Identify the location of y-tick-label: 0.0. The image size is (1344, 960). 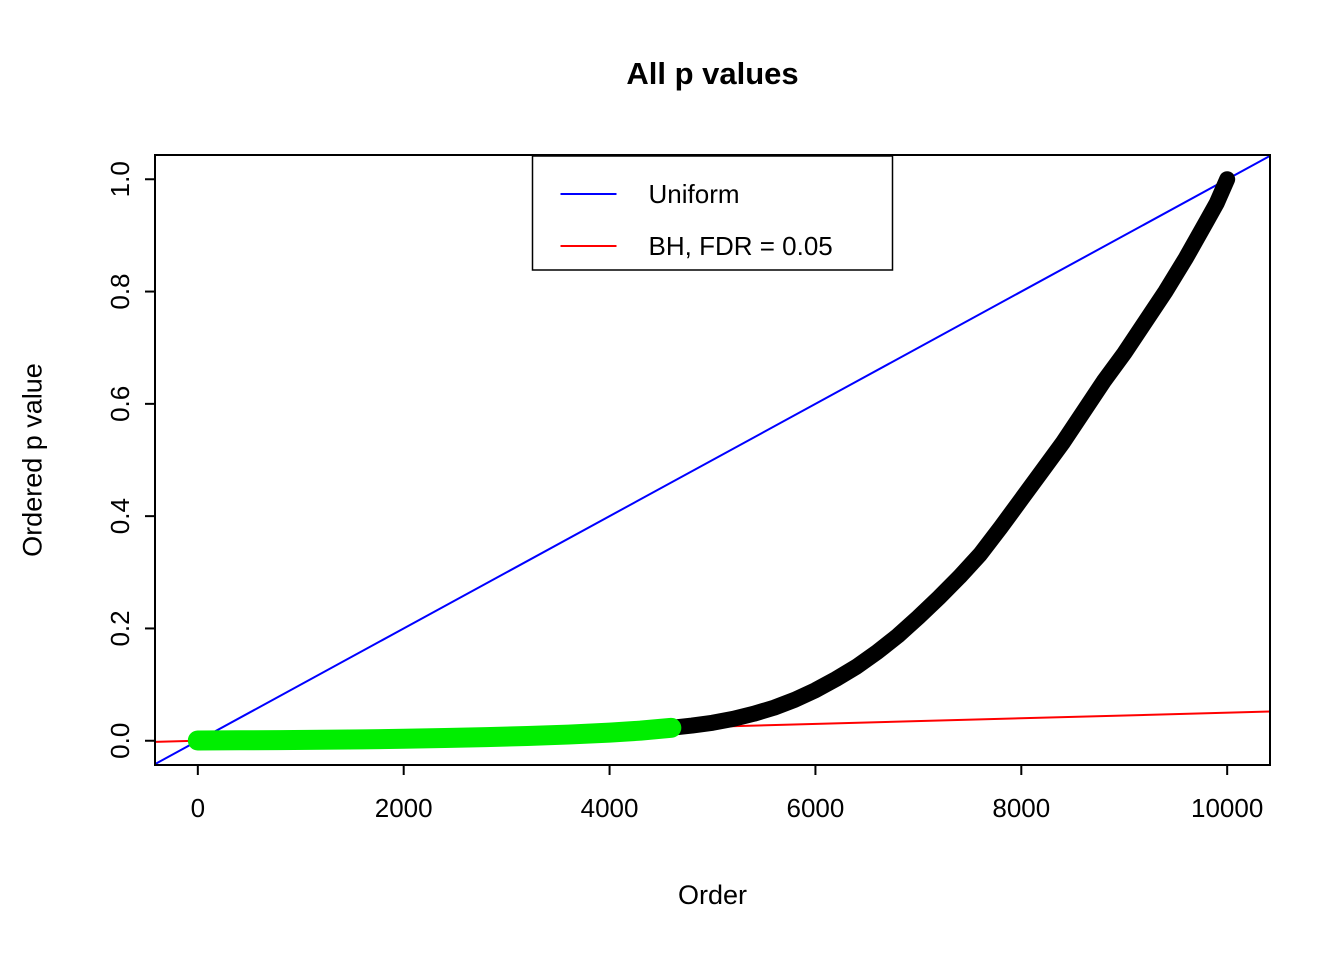
(120, 741).